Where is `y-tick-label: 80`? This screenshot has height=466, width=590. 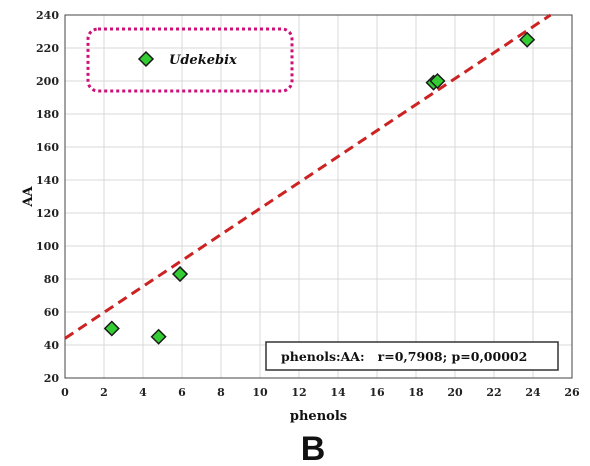 y-tick-label: 80 is located at coordinates (52, 279).